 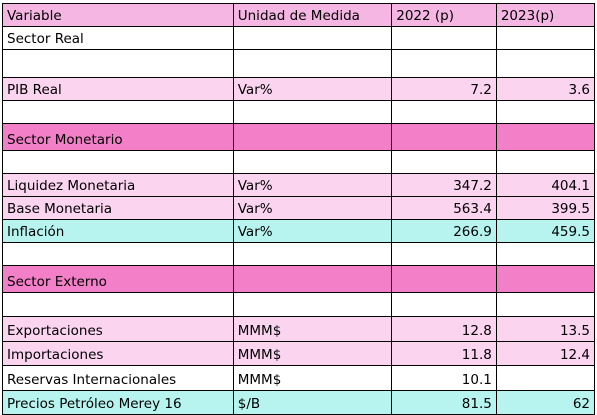 I want to click on value-2023-cell: 13.5, so click(x=545, y=329).